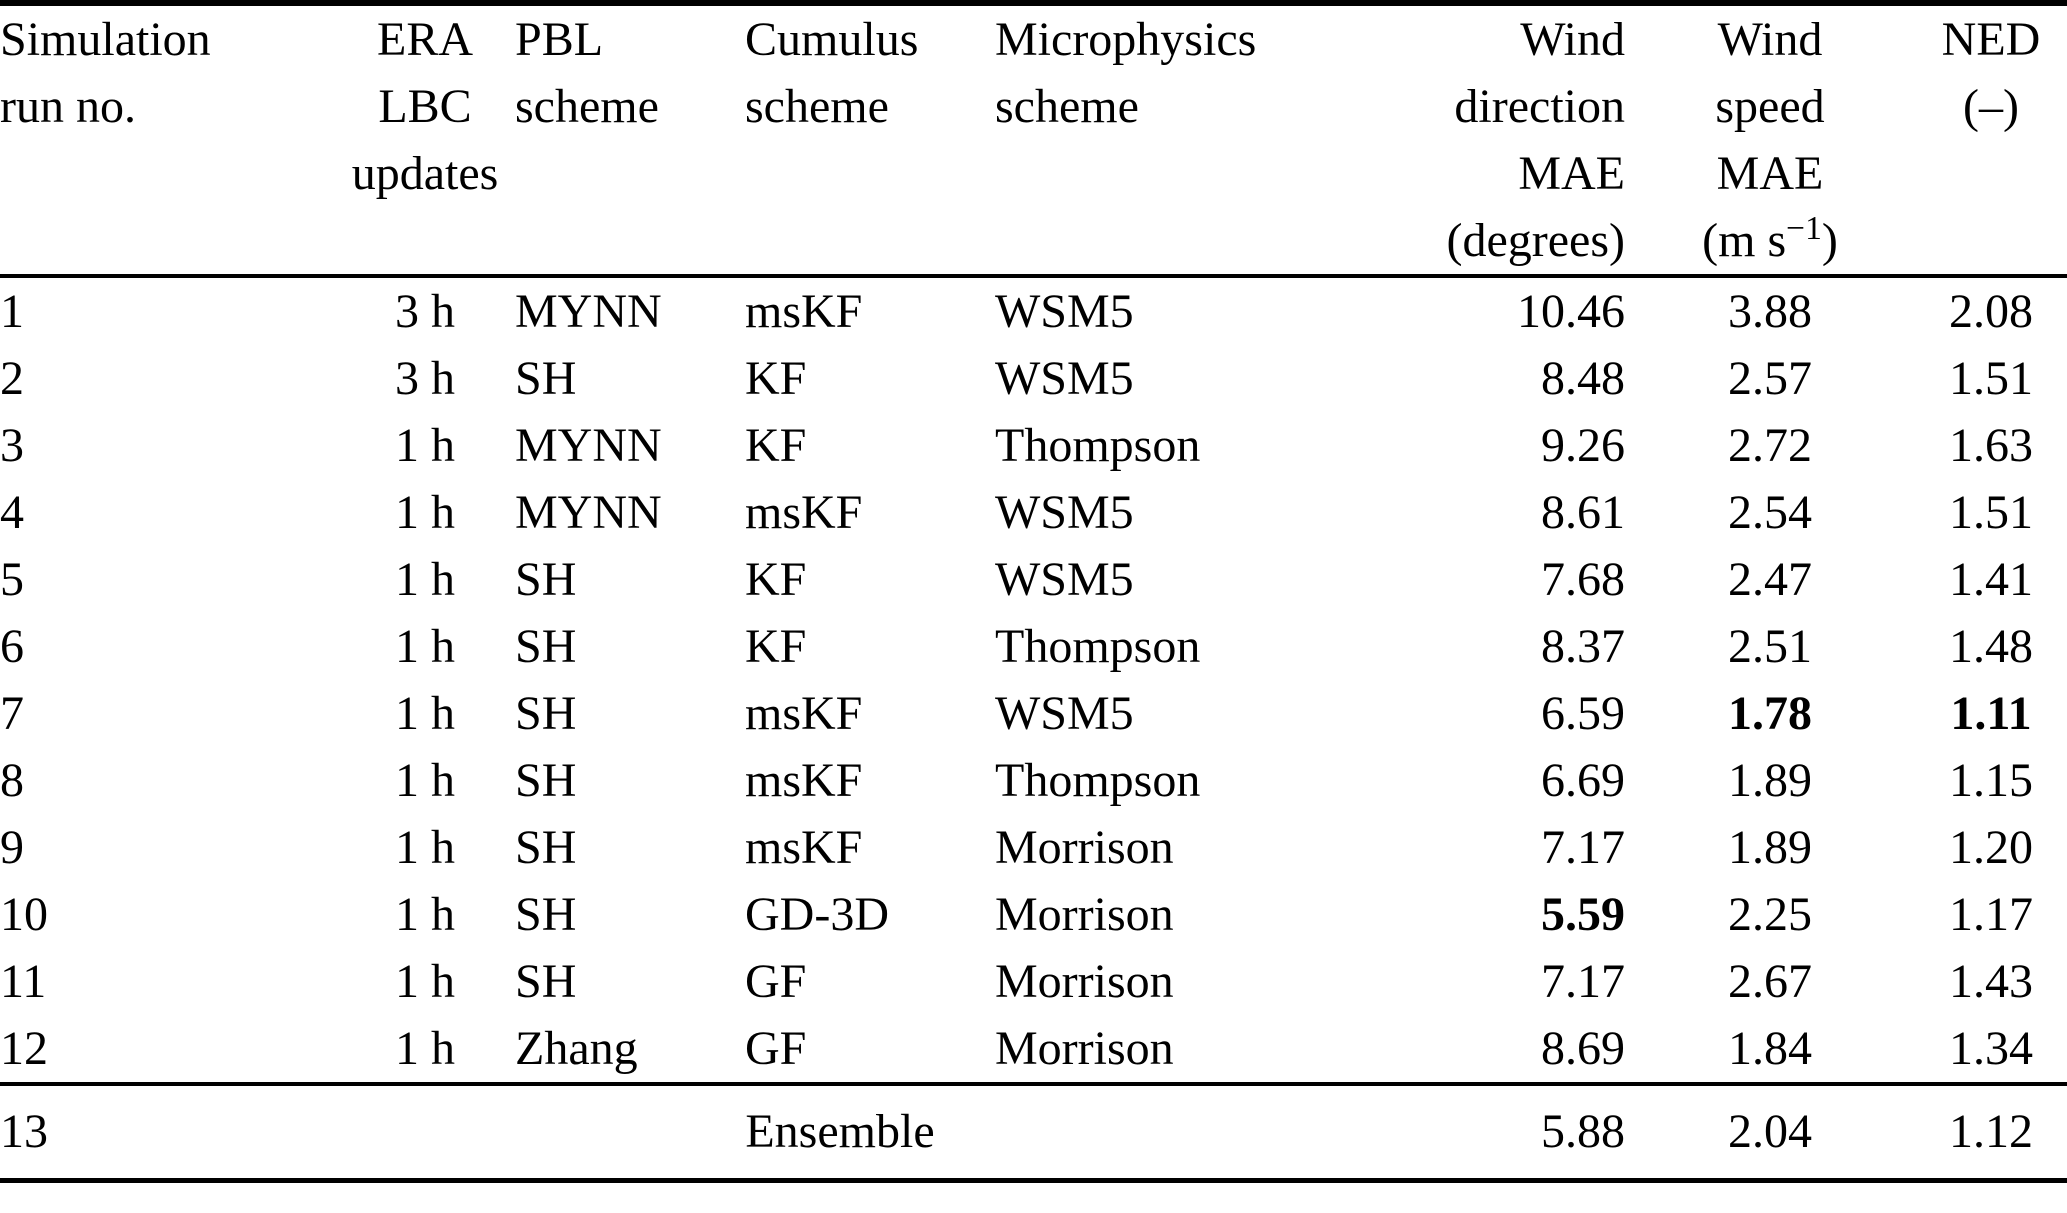 This screenshot has width=2067, height=1213. Describe the element at coordinates (1583, 1131) in the screenshot. I see `cell-wind-direction-mae: 5.88` at that location.